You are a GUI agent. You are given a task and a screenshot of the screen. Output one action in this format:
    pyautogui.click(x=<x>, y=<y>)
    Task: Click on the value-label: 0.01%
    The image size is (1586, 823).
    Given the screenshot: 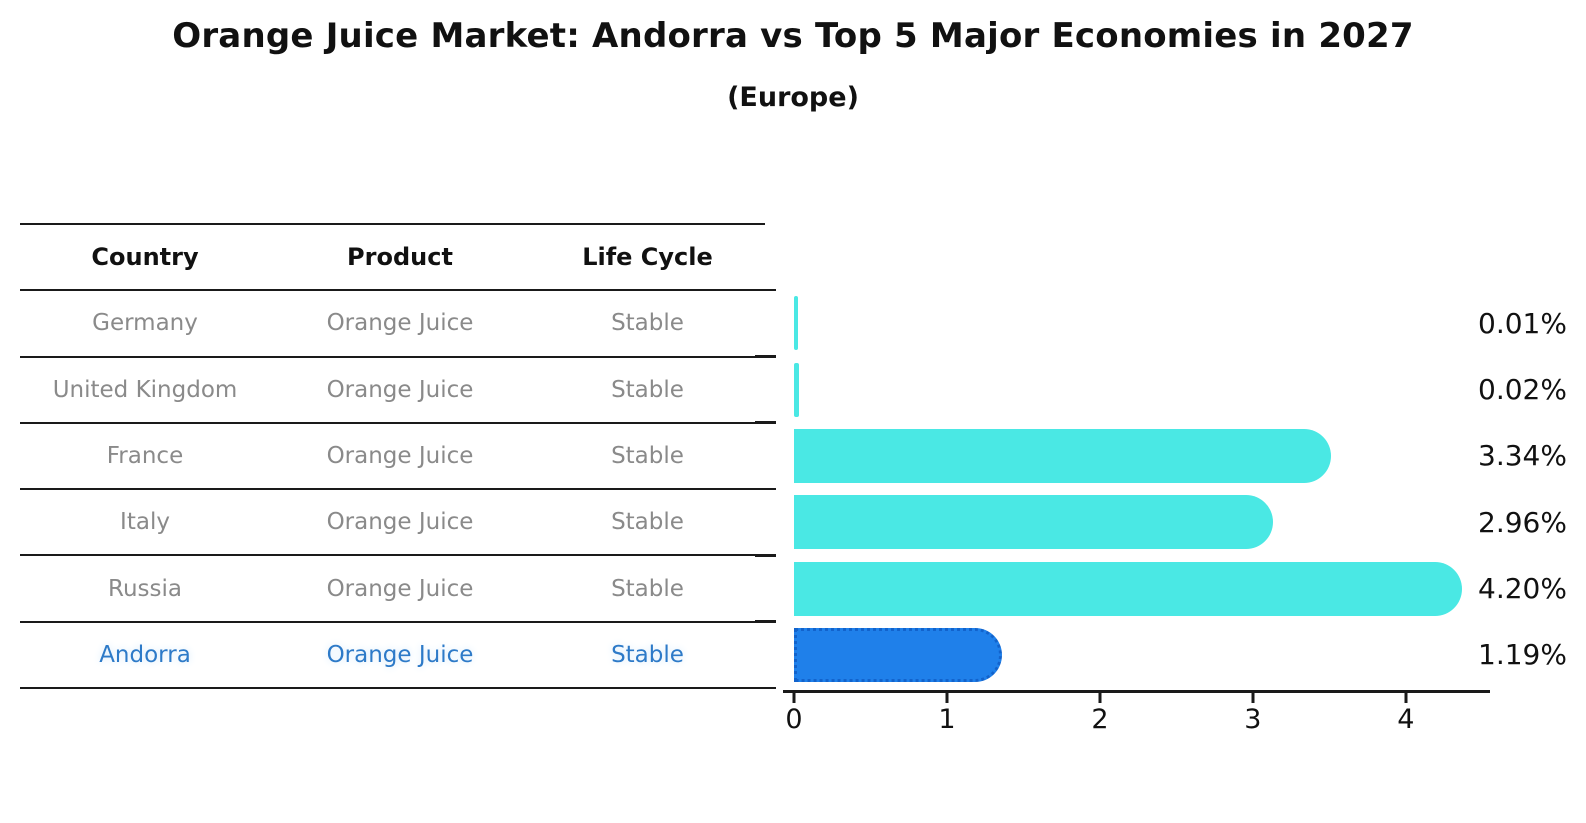 What is the action you would take?
    pyautogui.click(x=1522, y=323)
    